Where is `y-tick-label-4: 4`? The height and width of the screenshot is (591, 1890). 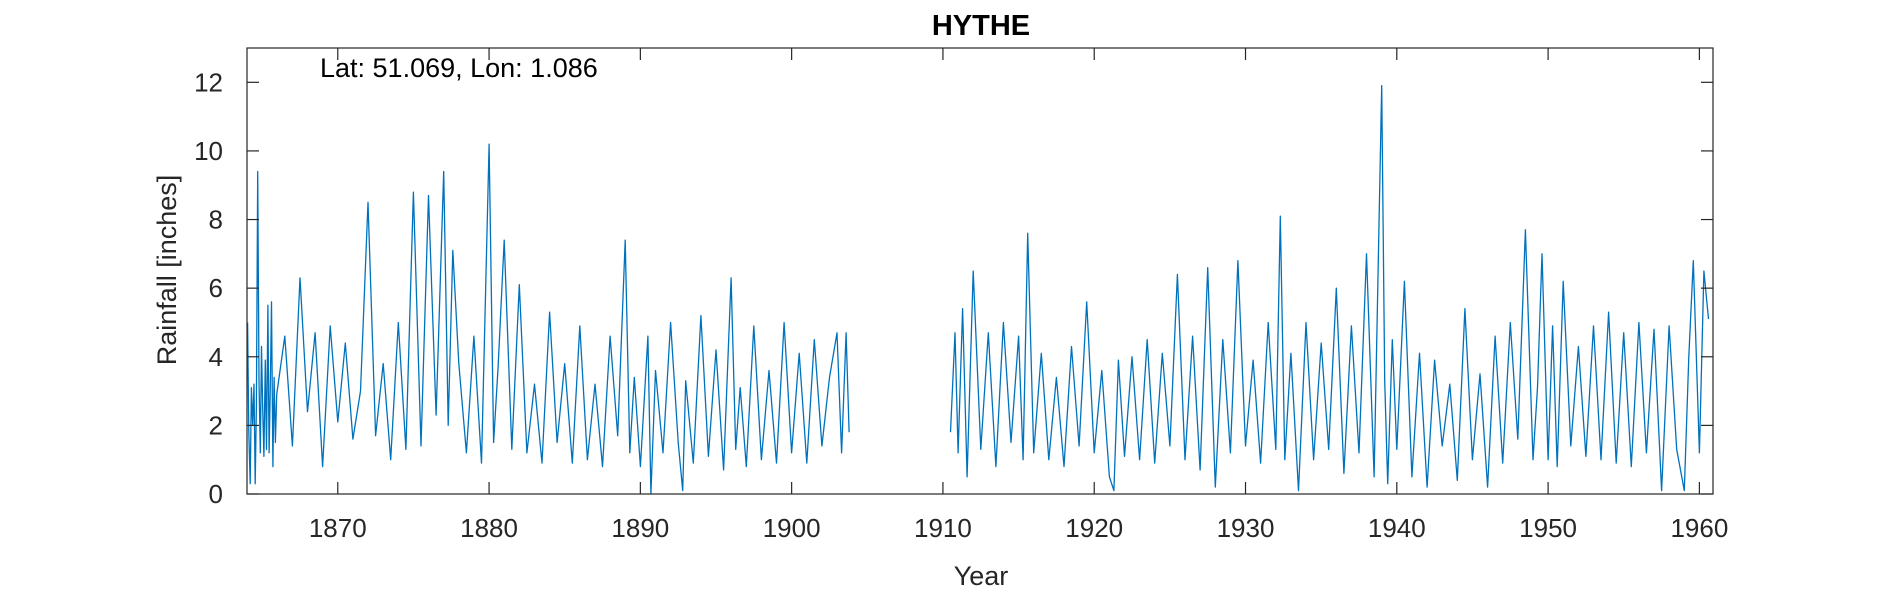 y-tick-label-4: 4 is located at coordinates (216, 357).